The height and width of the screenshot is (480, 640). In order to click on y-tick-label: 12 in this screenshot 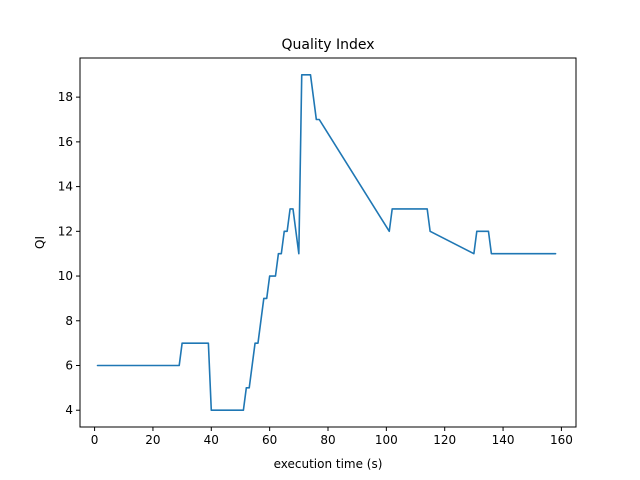, I will do `click(65, 231)`.